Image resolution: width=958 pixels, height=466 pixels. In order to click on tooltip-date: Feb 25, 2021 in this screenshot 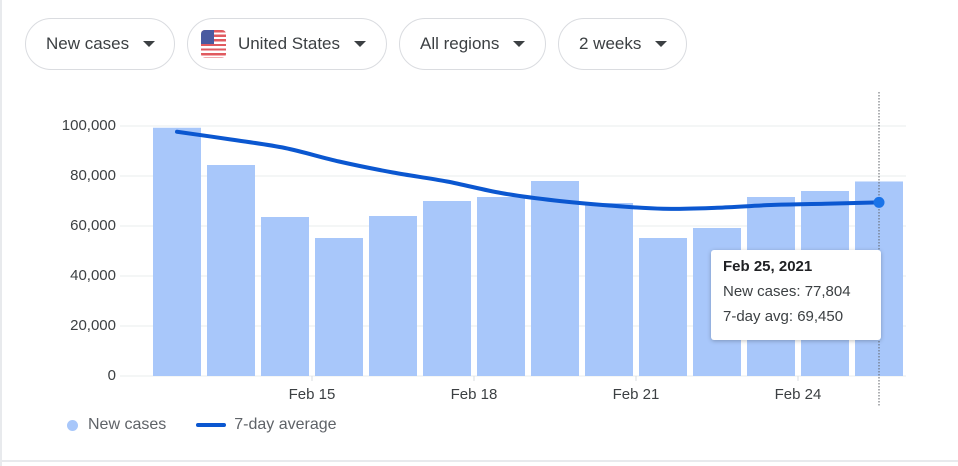, I will do `click(768, 266)`.